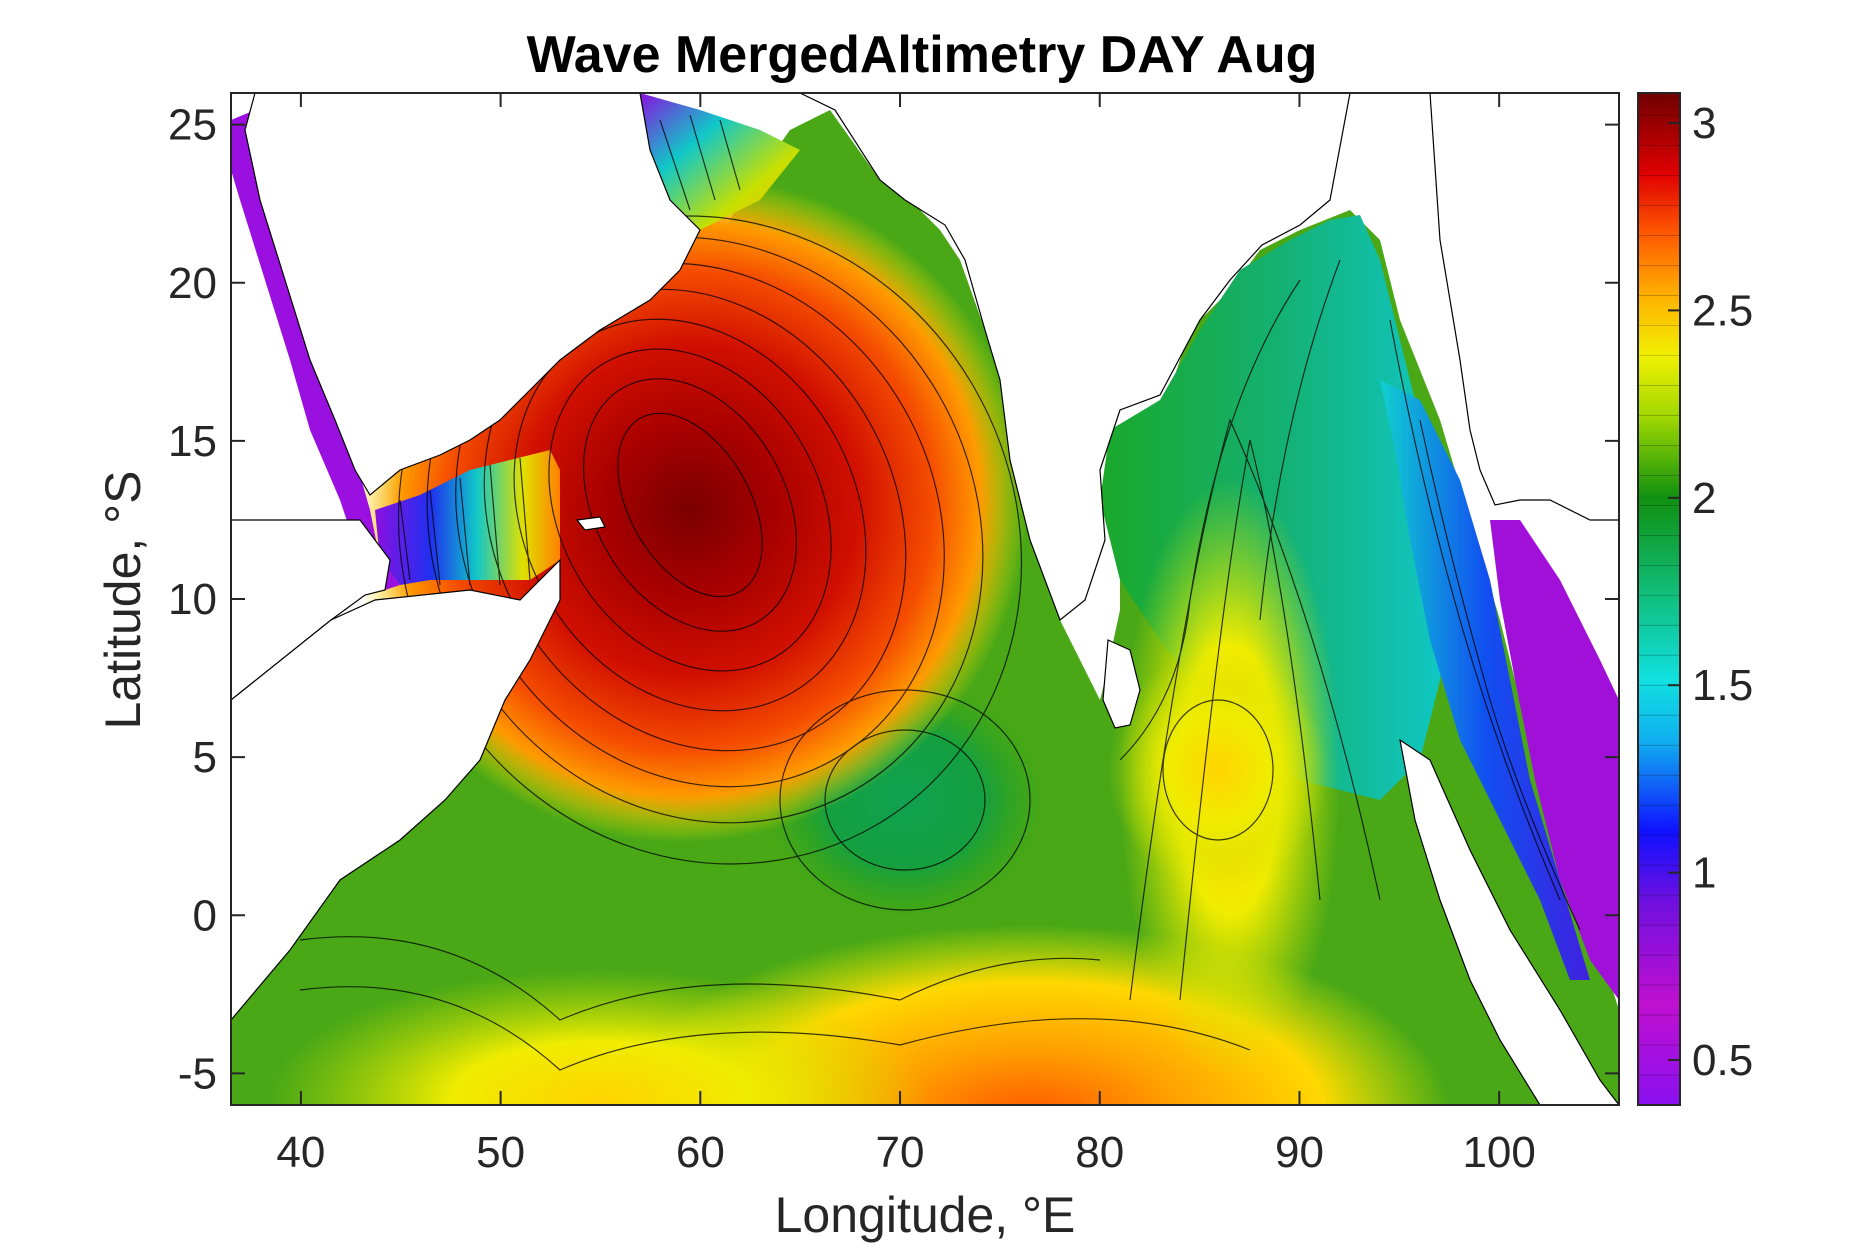  I want to click on land-sumatra, so click(1509, 921).